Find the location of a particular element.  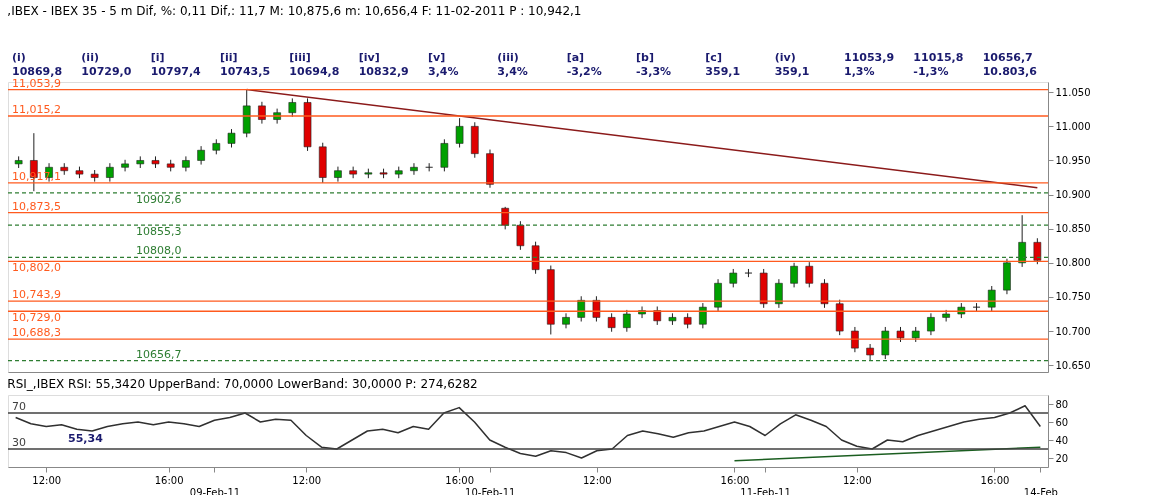

x-tick-label: 09-Feb-11 is located at coordinates (215, 490).